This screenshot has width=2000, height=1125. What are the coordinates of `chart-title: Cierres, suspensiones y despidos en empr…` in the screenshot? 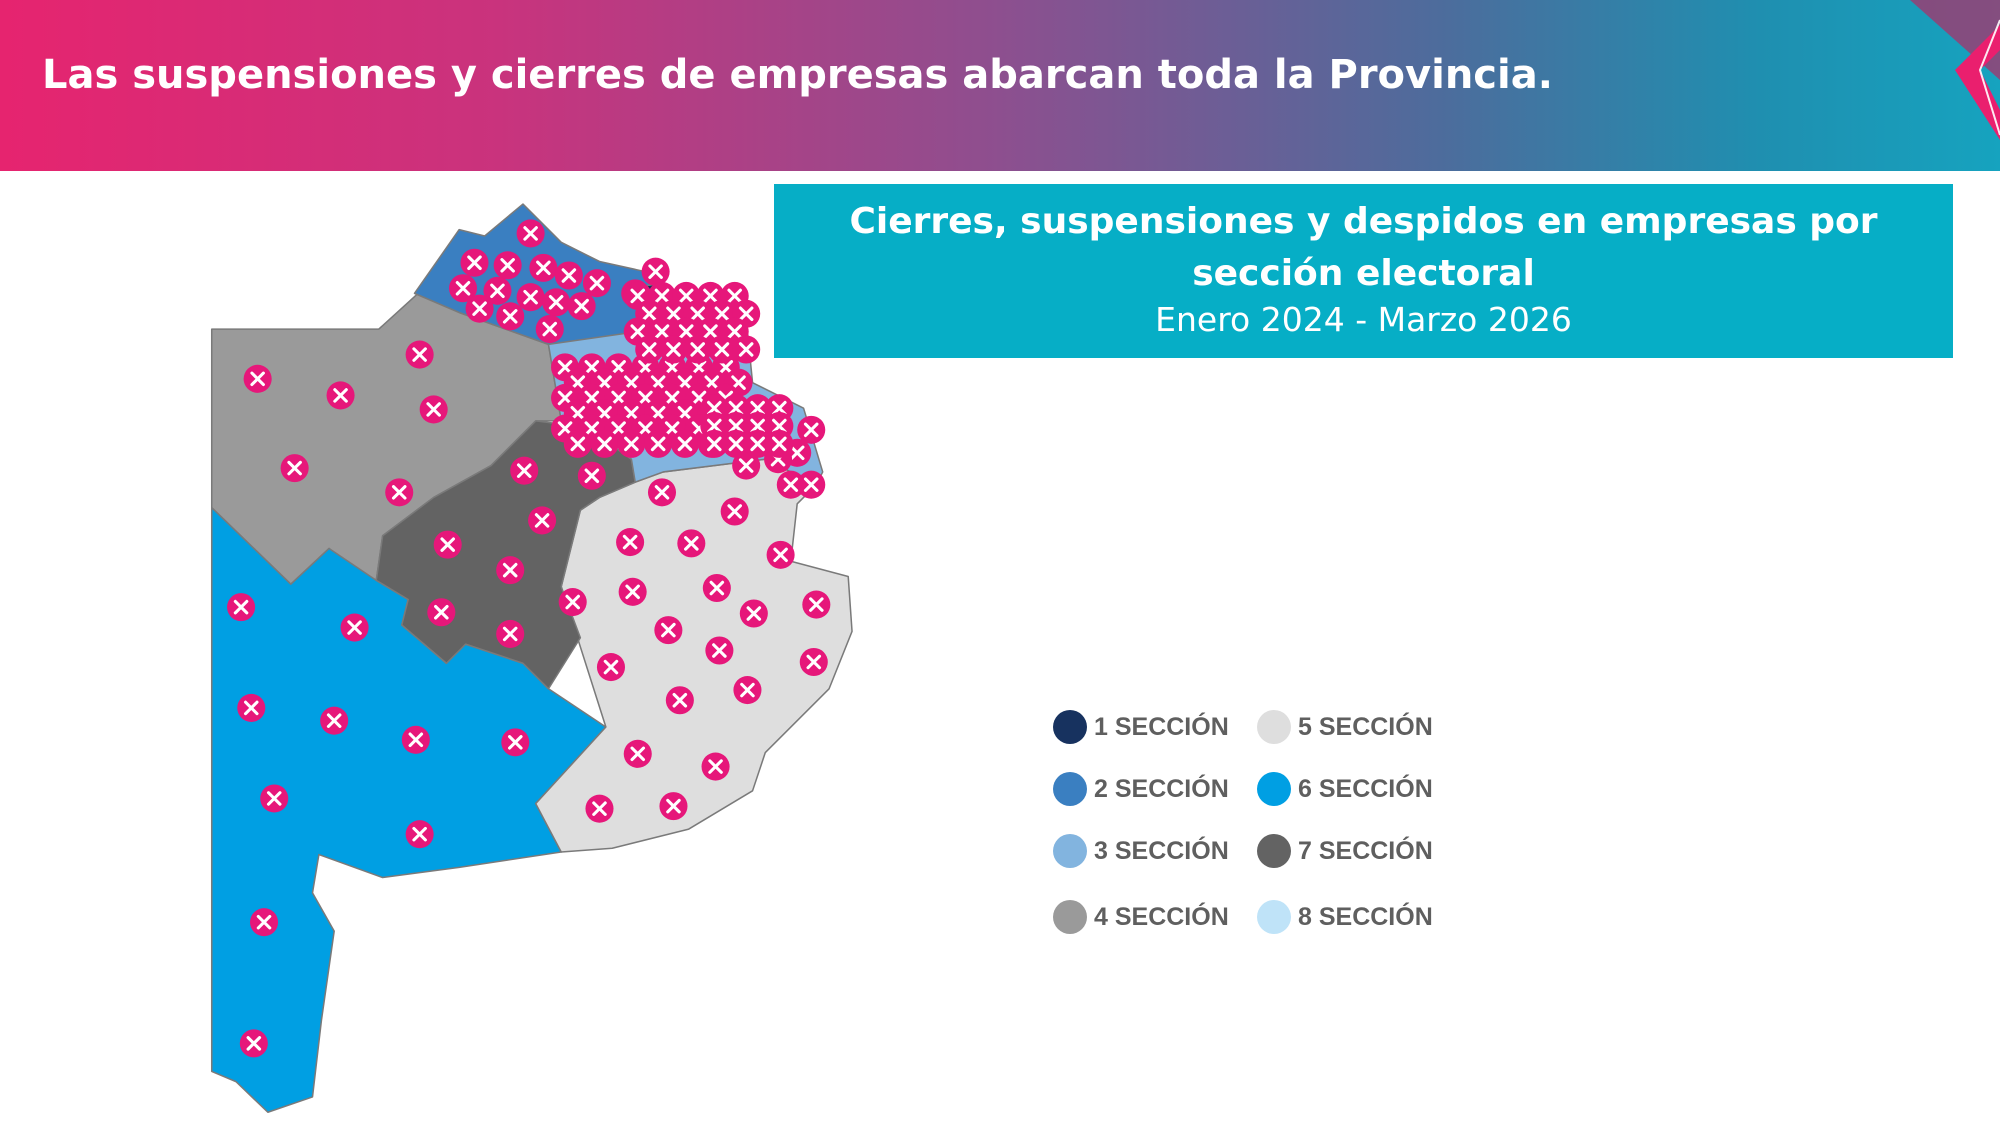 It's located at (1363, 247).